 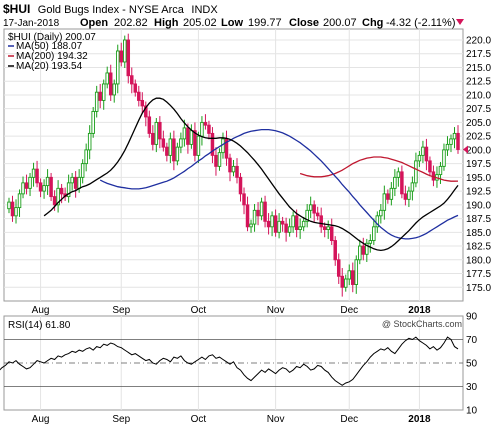 I want to click on chg-label: Chg, so click(x=372, y=23).